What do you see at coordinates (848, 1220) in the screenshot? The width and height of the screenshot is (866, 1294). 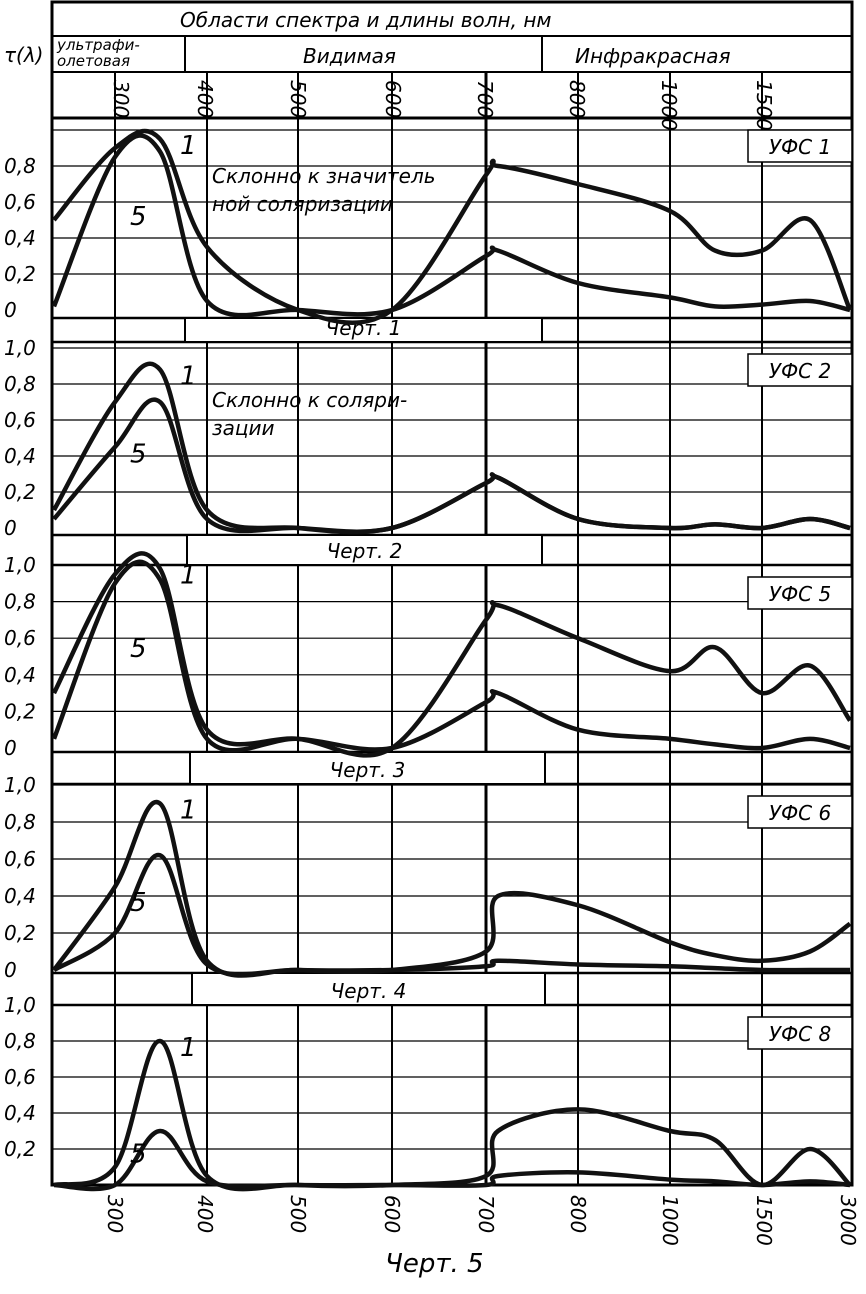 I see `bottom-tick-3000: 3000` at bounding box center [848, 1220].